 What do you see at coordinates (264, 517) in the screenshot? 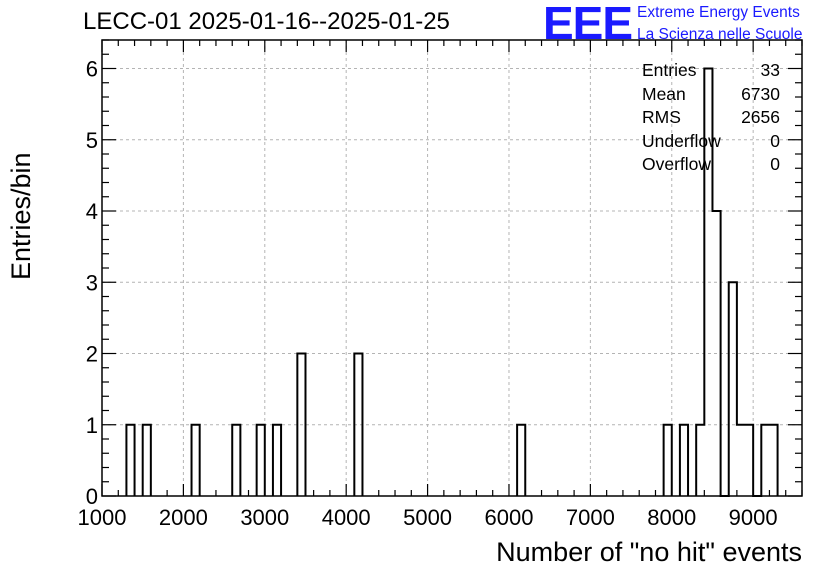
I see `x-tick-label: 3000` at bounding box center [264, 517].